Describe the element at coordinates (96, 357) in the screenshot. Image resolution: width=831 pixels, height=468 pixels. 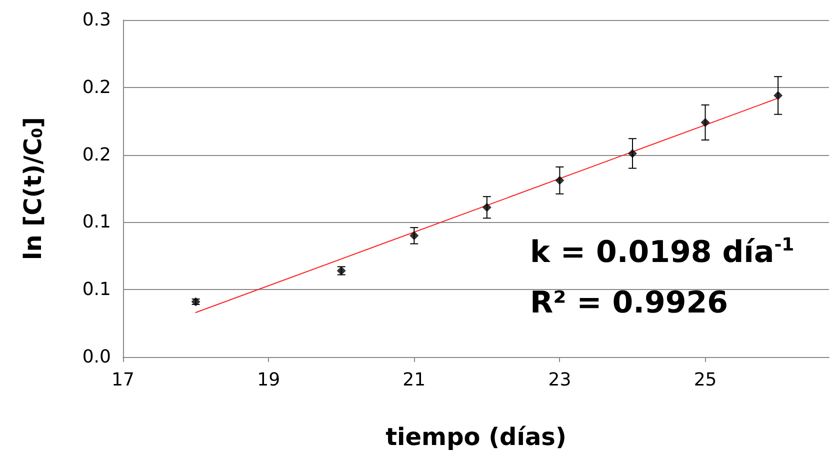
I see `y-tick-label: 0.0` at that location.